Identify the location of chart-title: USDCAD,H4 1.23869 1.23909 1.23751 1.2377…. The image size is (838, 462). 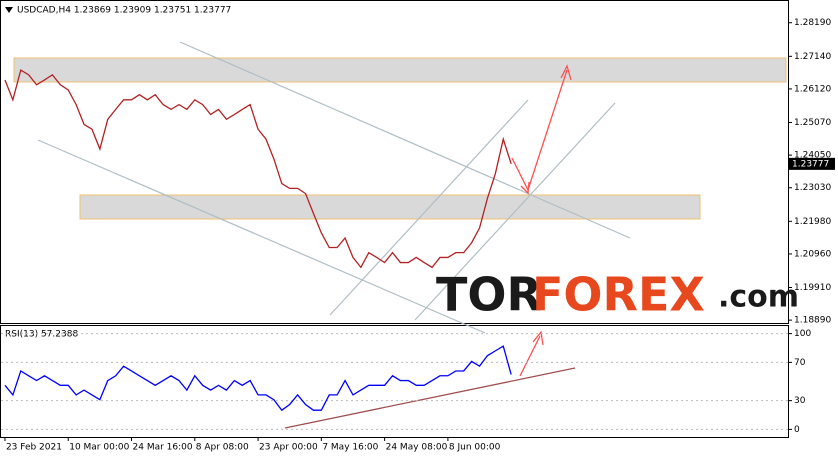
(124, 11).